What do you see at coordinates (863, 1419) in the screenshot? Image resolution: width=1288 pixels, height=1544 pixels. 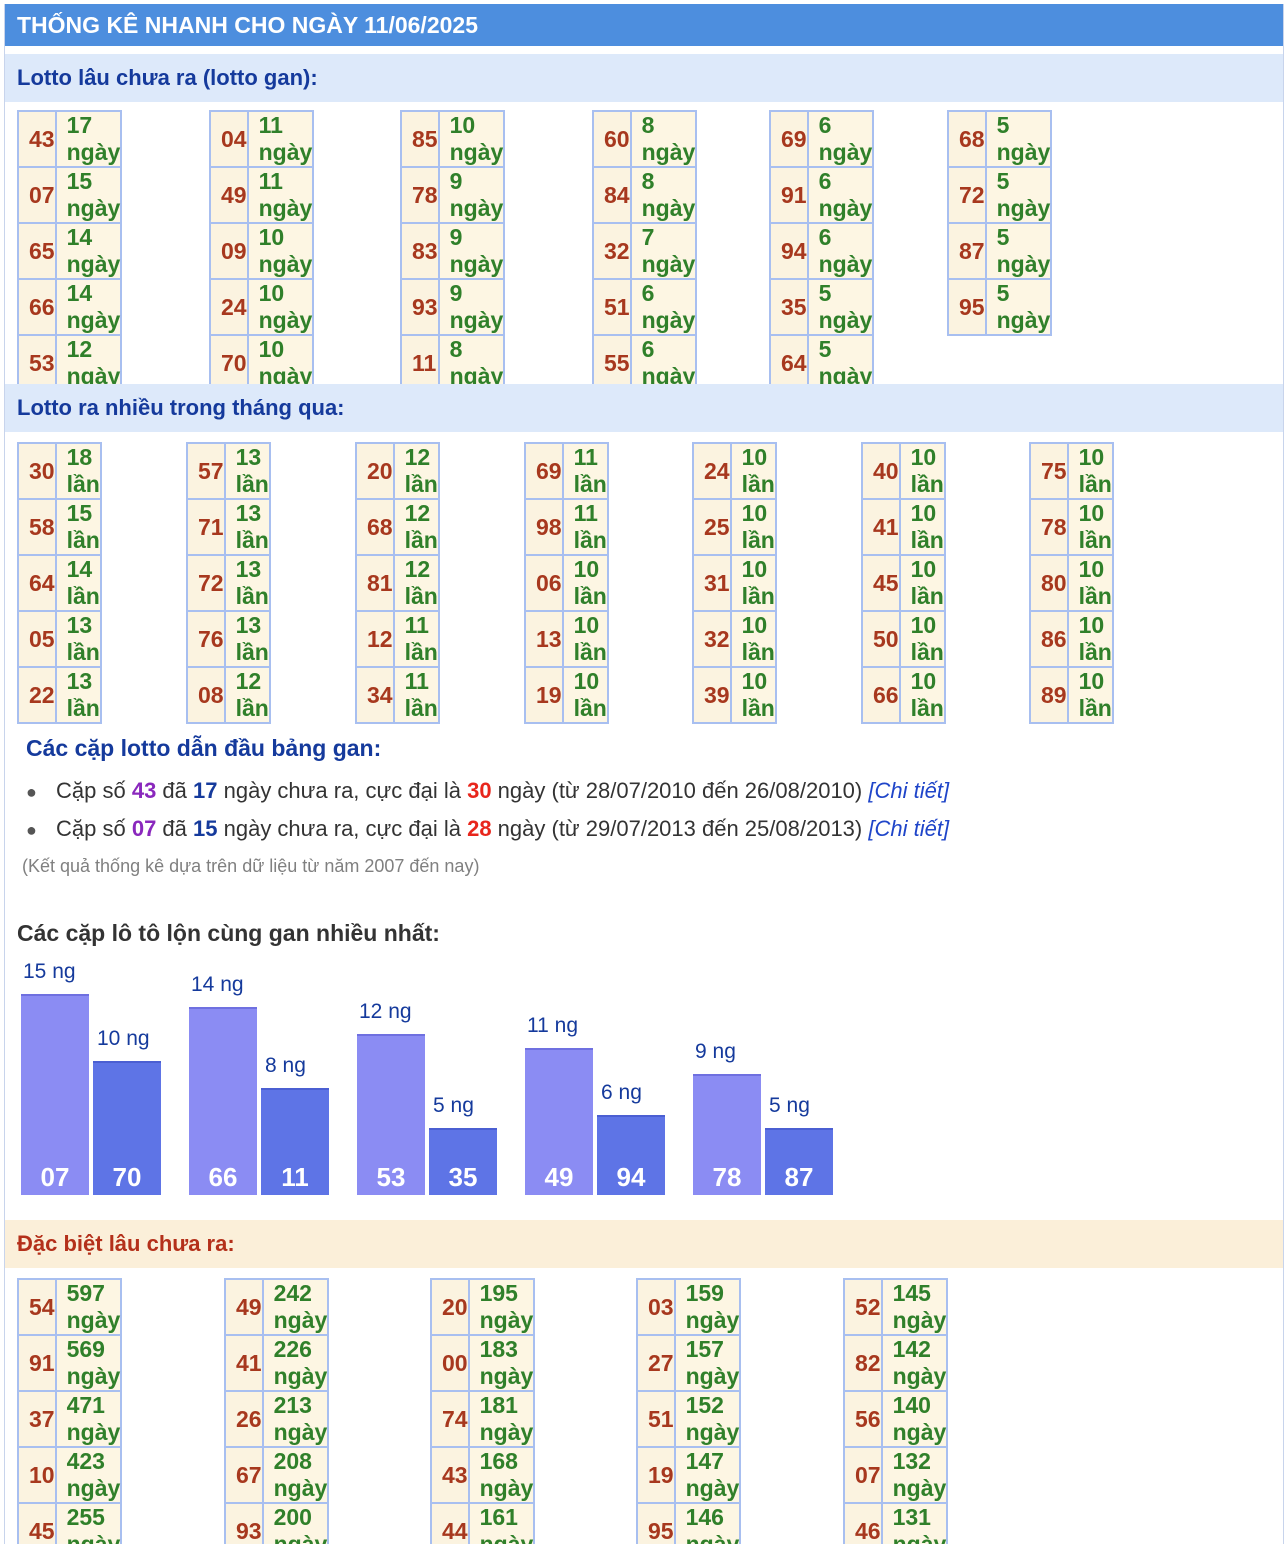 I see `lotto-number: 56` at bounding box center [863, 1419].